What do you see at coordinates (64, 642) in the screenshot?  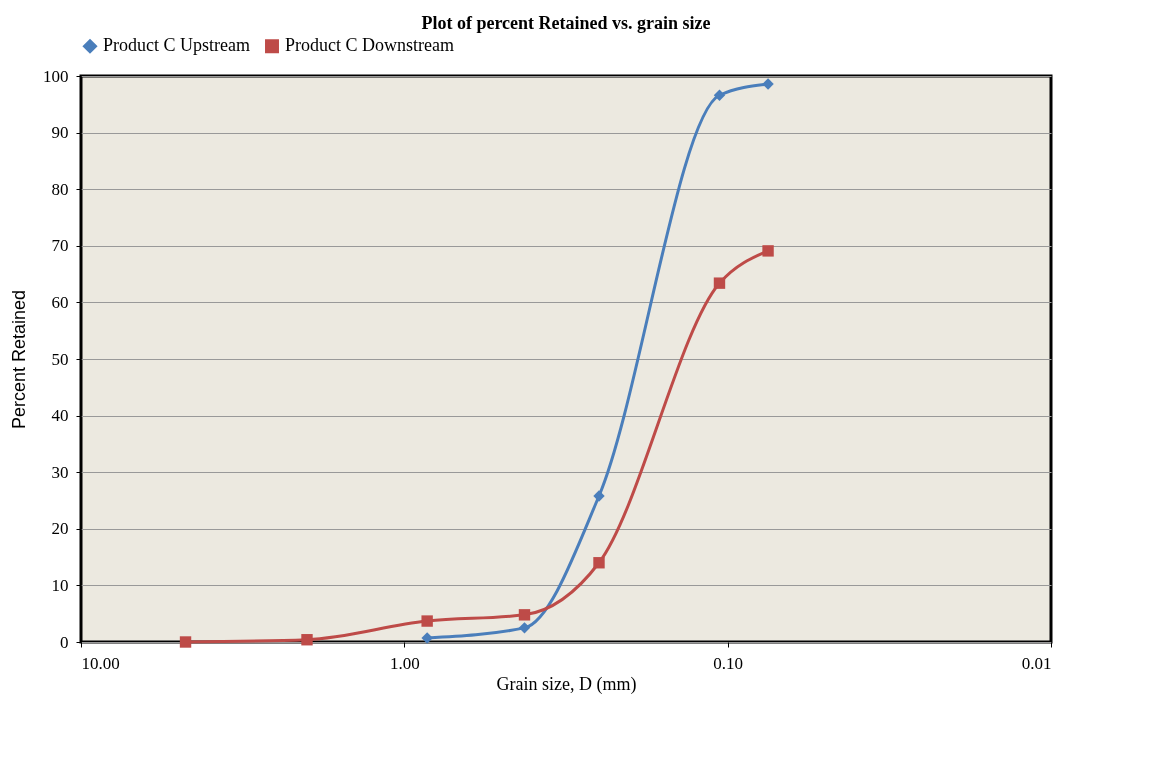 I see `y-tick-label: 0` at bounding box center [64, 642].